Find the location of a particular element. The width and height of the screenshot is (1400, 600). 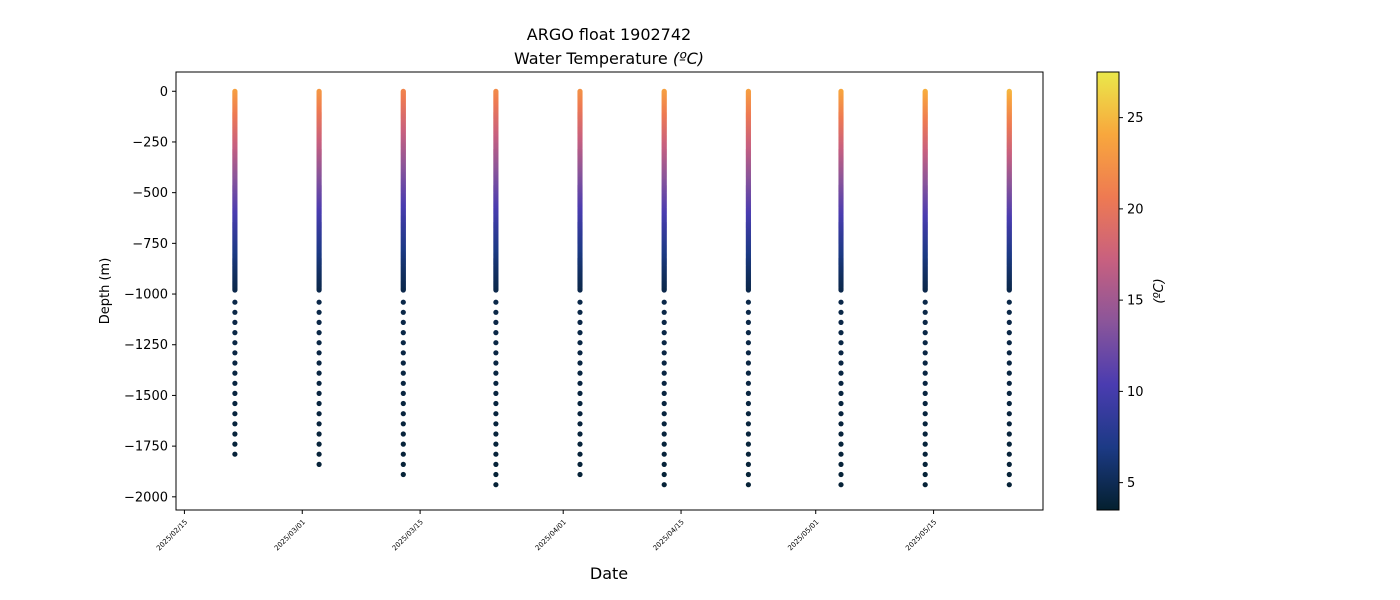

x-tick-label: 2025/03/15 is located at coordinates (408, 535).